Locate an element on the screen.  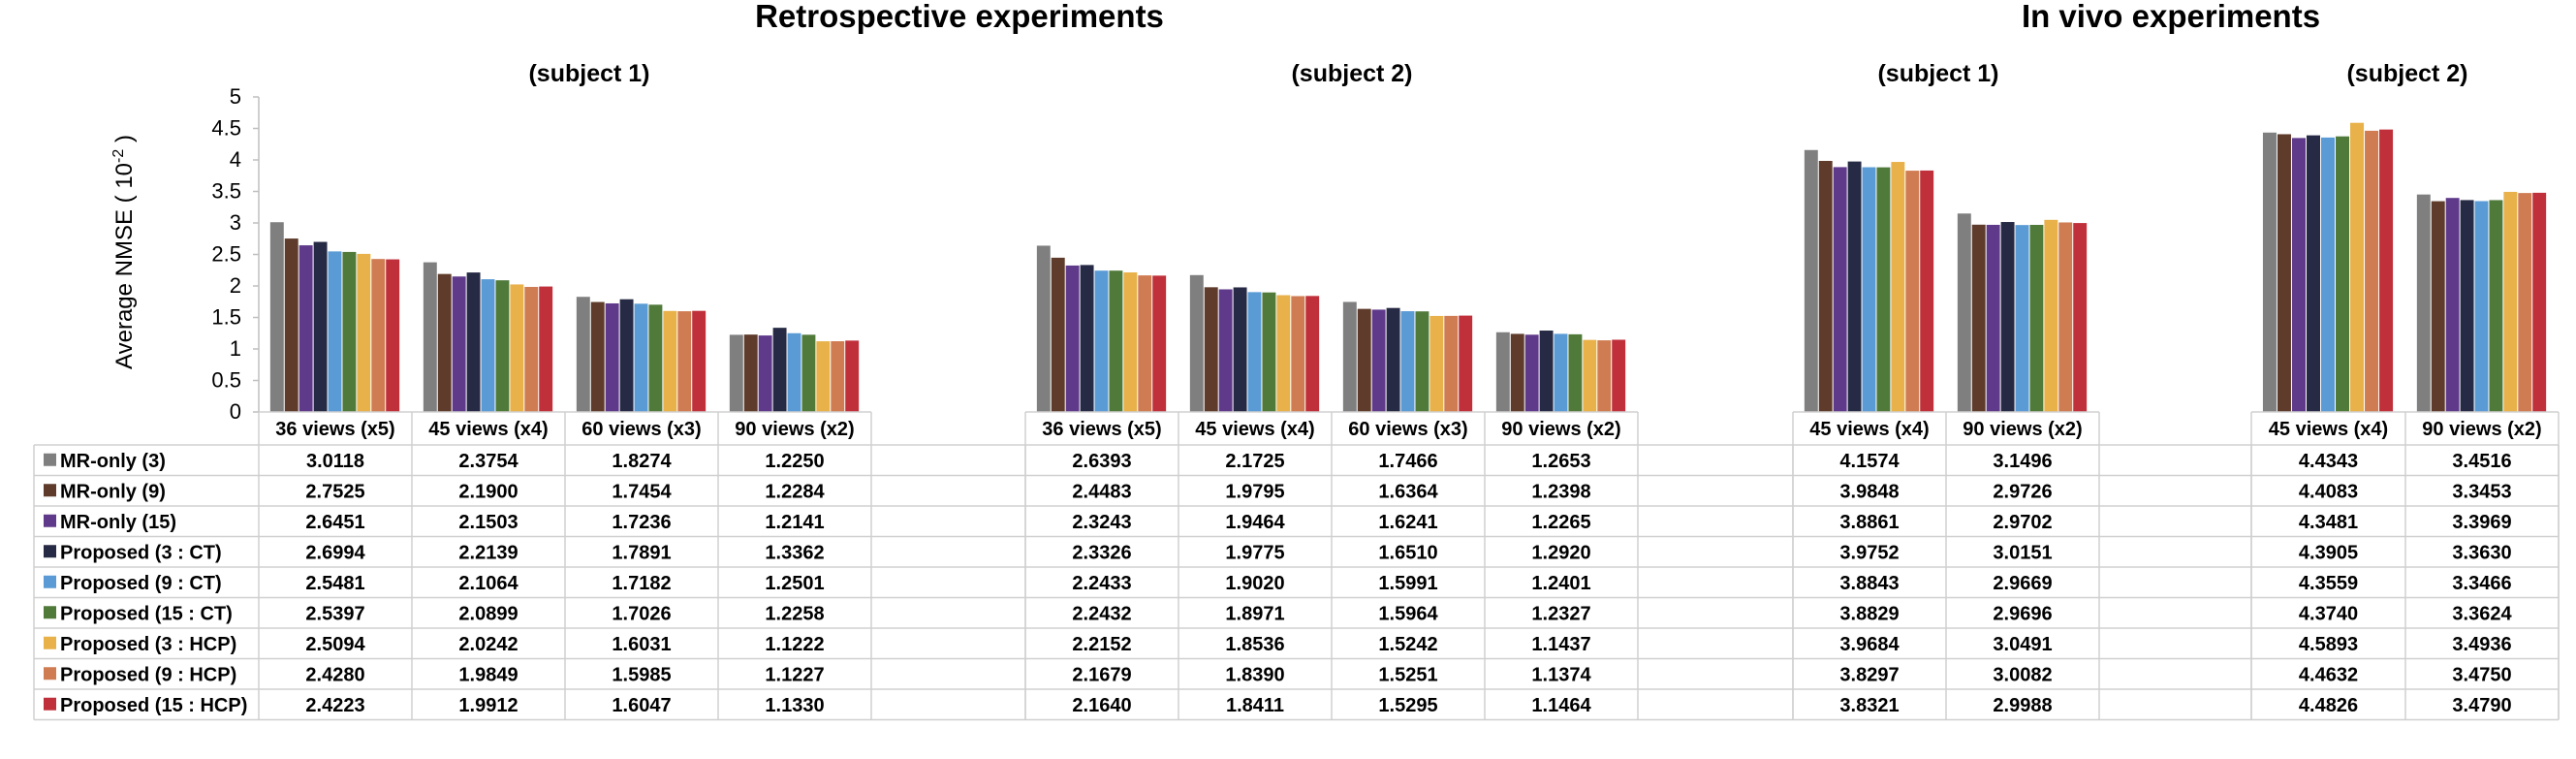
bar-g3-c1-s7 is located at coordinates (1898, 287).